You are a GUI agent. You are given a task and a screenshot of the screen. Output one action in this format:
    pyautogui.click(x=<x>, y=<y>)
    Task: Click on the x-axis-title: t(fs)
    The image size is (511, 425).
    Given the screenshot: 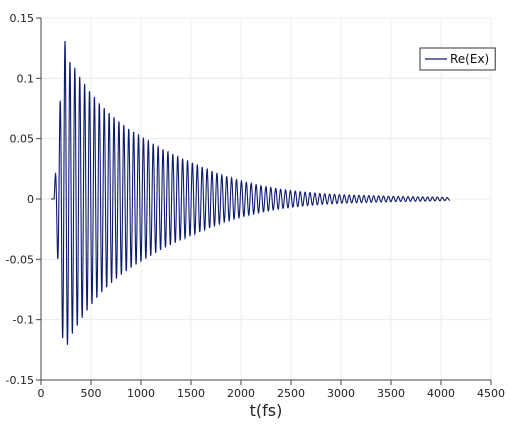 What is the action you would take?
    pyautogui.click(x=266, y=410)
    